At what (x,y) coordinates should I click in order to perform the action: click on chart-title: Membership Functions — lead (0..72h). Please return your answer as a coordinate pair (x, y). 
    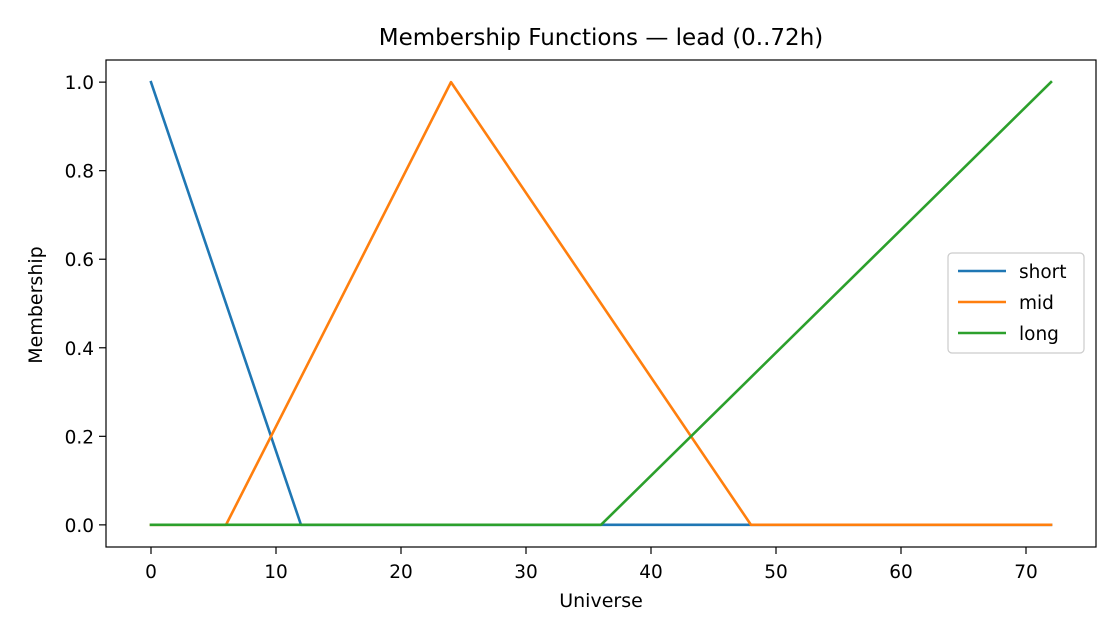
    Looking at the image, I should click on (601, 38).